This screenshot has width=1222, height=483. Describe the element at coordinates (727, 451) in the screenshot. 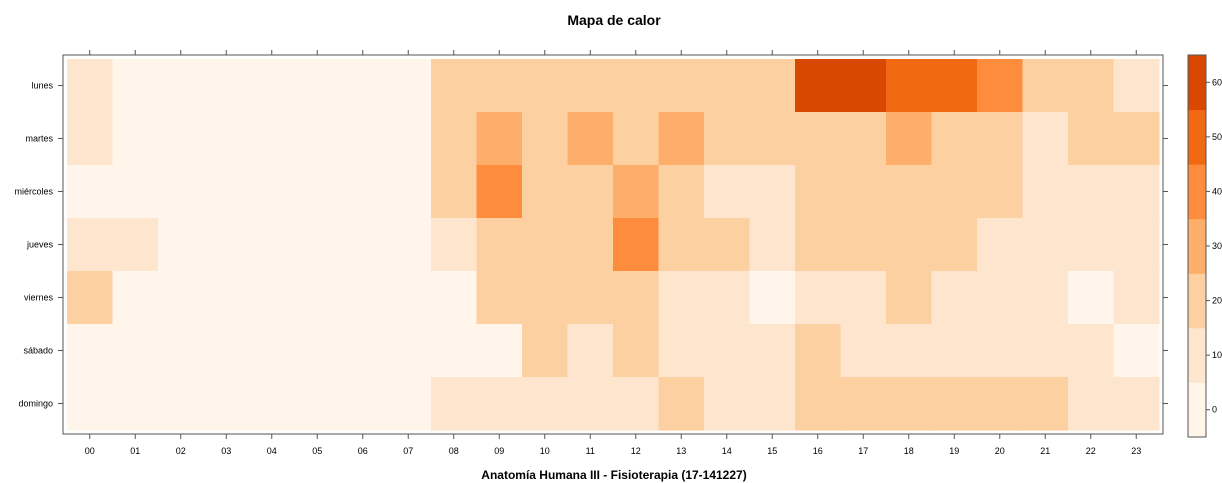

I see `x-tick-label: 14` at that location.